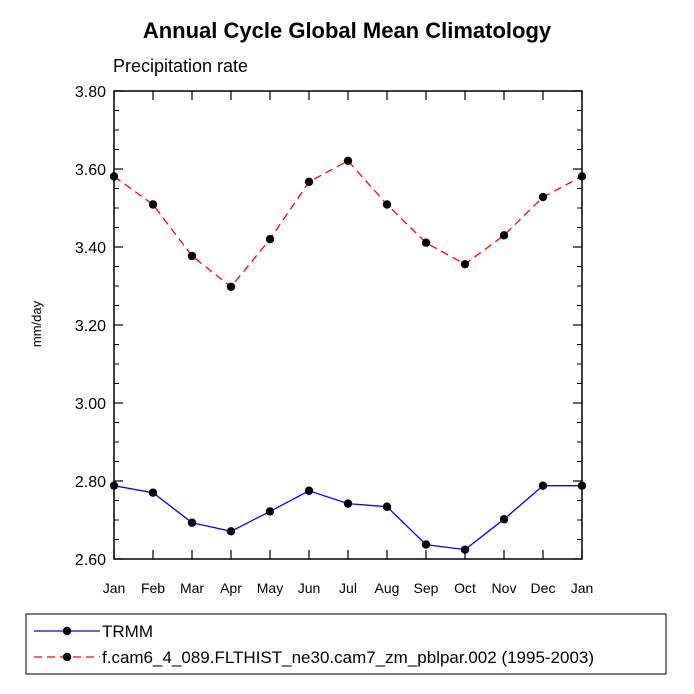 The image size is (694, 694). Describe the element at coordinates (192, 588) in the screenshot. I see `x-tick-label: Mar` at that location.